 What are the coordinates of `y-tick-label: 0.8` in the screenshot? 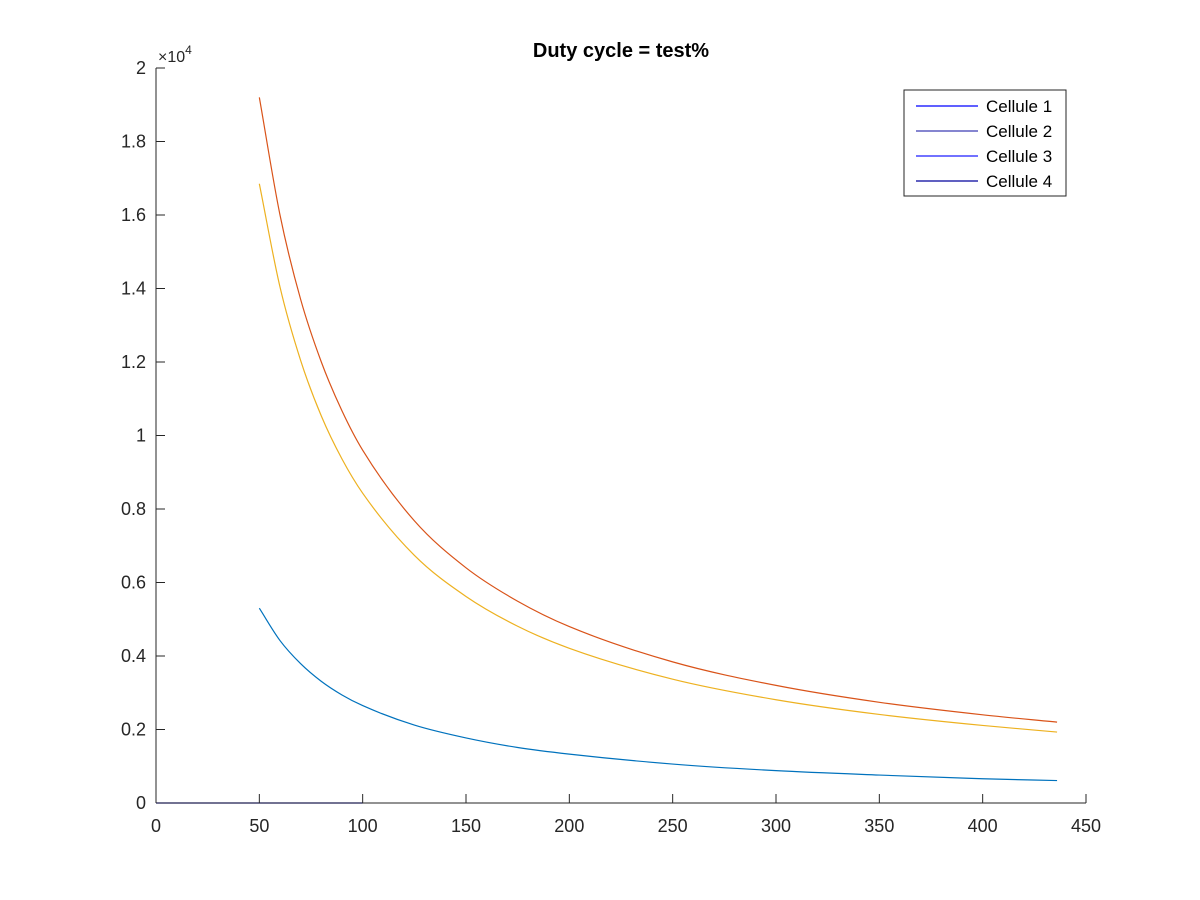 It's located at (133, 509).